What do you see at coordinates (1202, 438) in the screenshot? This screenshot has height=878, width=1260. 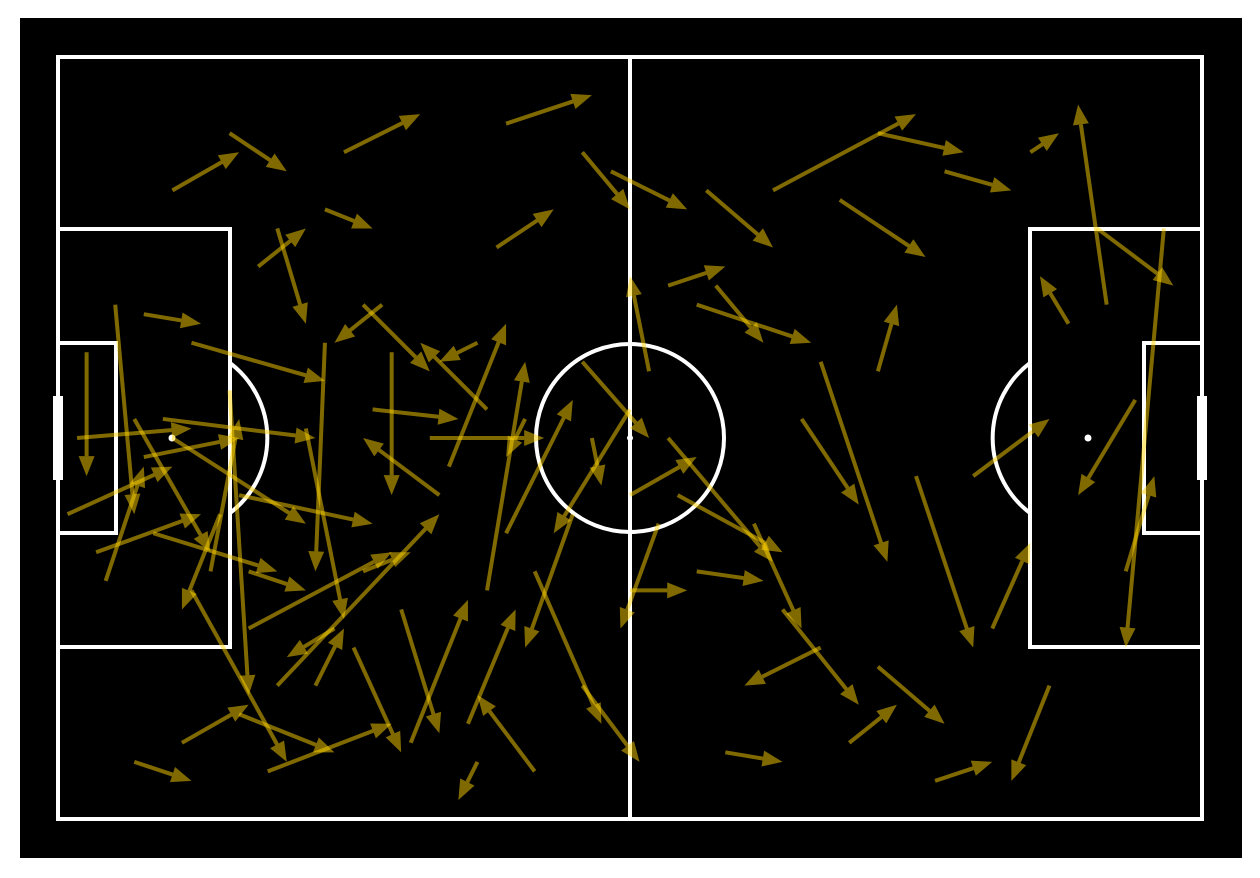 I see `right-goal` at bounding box center [1202, 438].